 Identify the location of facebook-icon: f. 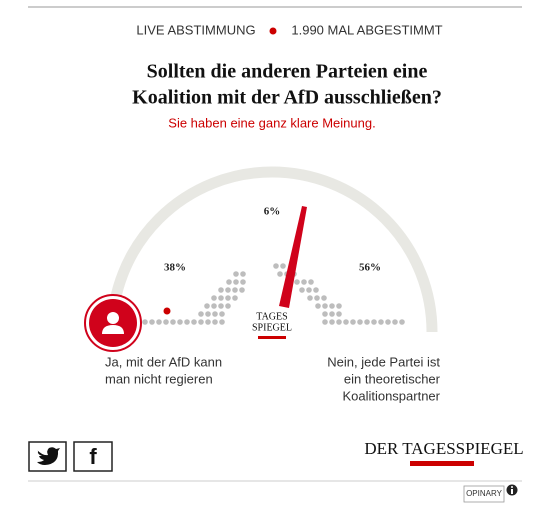
(93, 456).